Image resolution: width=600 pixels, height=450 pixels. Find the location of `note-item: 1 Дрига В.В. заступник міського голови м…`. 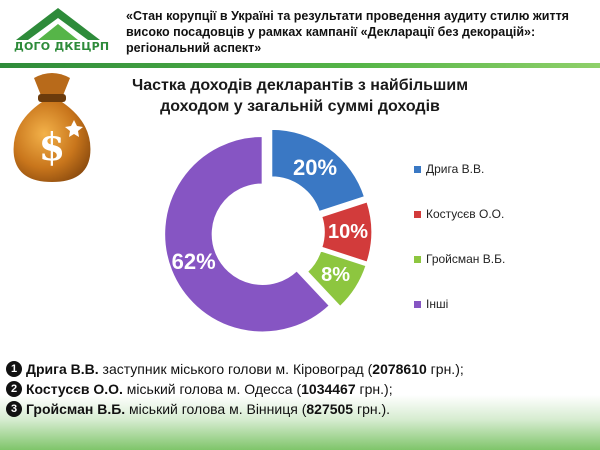

note-item: 1 Дрига В.В. заступник міського голови м… is located at coordinates (301, 369).